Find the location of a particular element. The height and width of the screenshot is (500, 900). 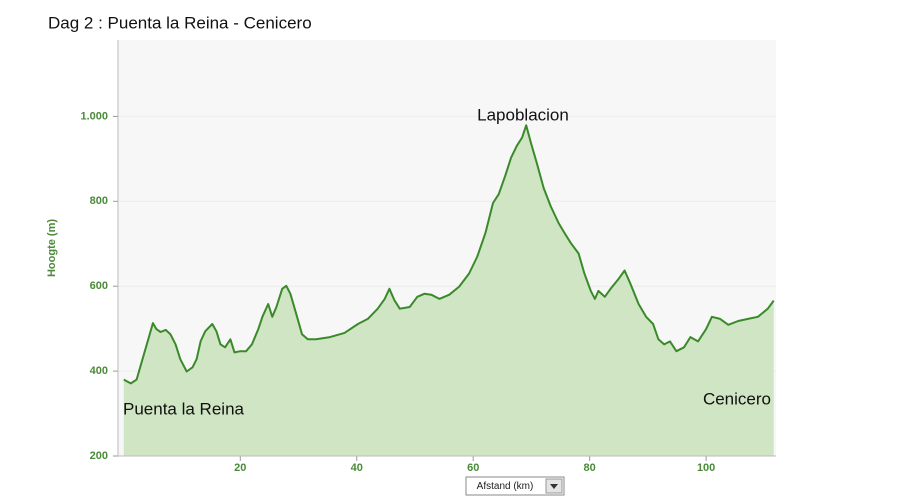

y-tick-label: 800 is located at coordinates (99, 201).